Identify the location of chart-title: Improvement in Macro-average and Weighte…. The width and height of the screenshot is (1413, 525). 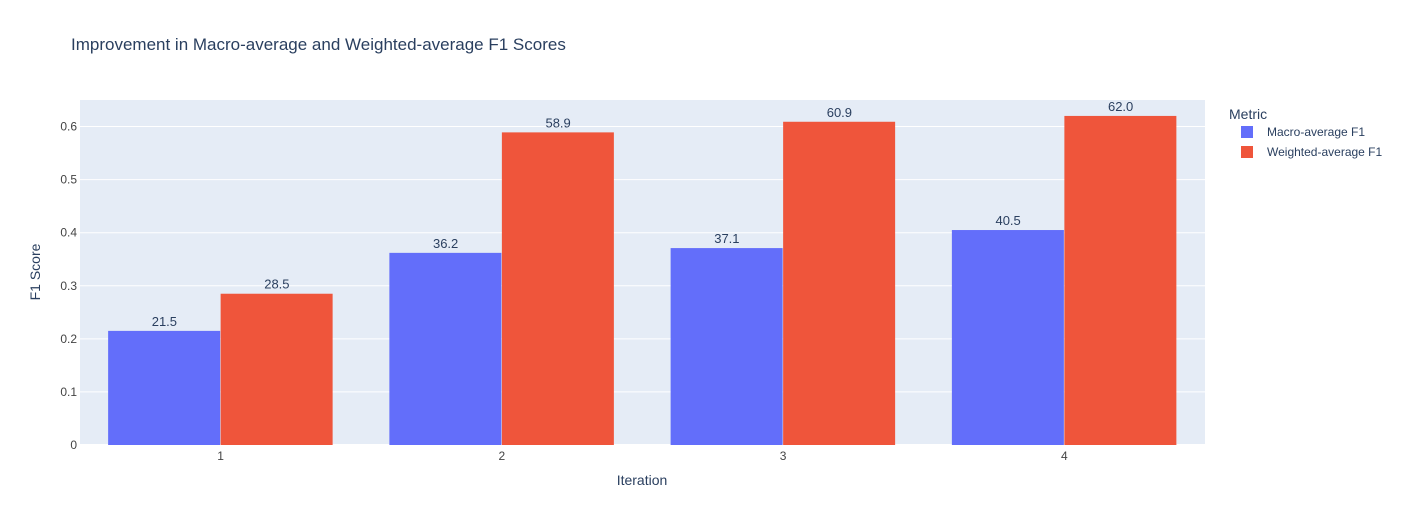
(318, 44).